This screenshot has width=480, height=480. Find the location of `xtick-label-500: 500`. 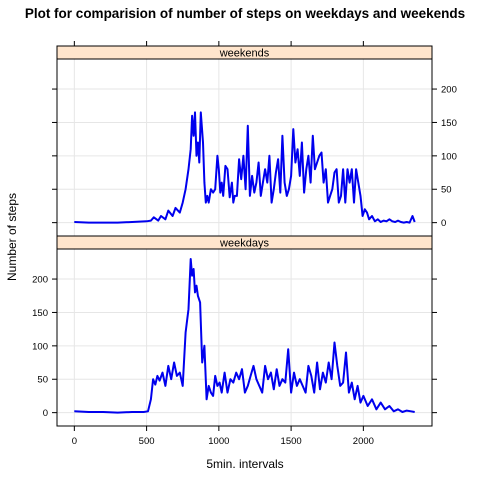

xtick-label-500: 500 is located at coordinates (147, 441).